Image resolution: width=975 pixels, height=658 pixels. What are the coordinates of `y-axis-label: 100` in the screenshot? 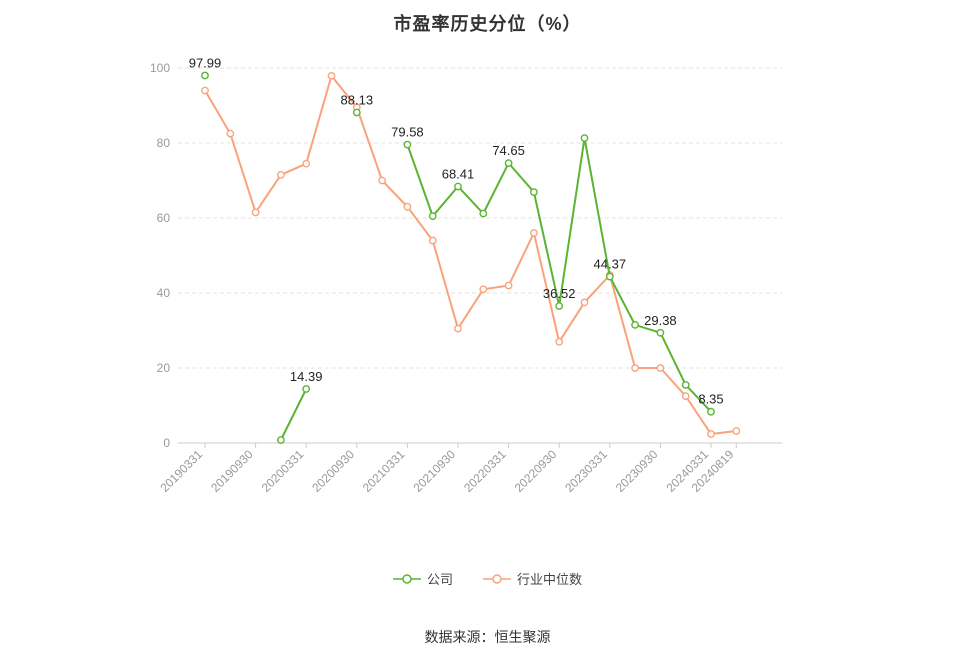 It's located at (160, 68).